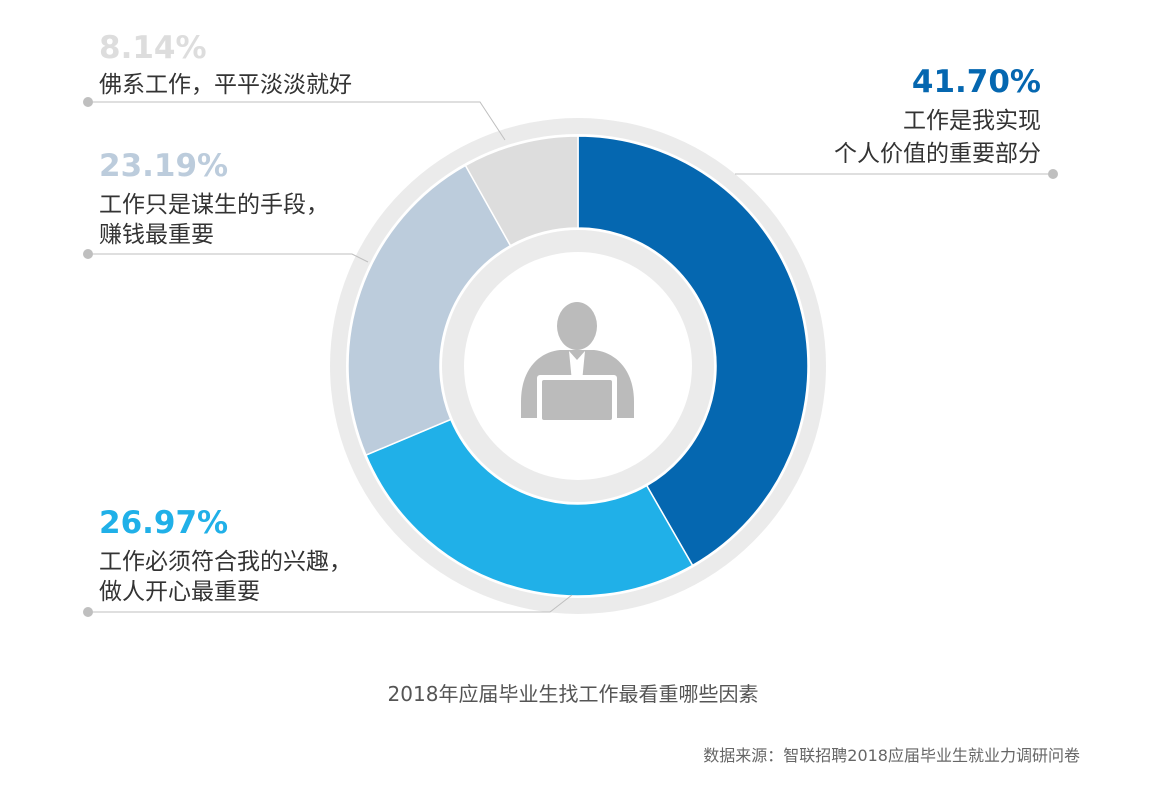 The height and width of the screenshot is (802, 1173). I want to click on slice-1-label-line-1: 工作是我实现, so click(972, 121).